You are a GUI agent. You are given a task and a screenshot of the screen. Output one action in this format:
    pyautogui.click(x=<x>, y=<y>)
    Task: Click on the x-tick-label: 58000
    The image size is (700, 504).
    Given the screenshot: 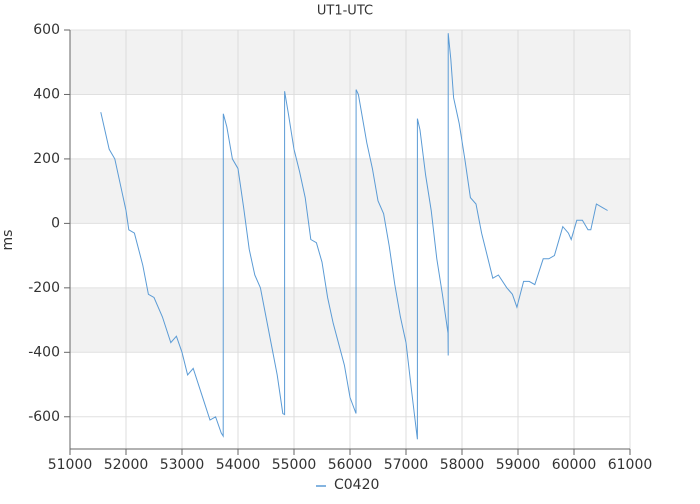 What is the action you would take?
    pyautogui.click(x=462, y=465)
    